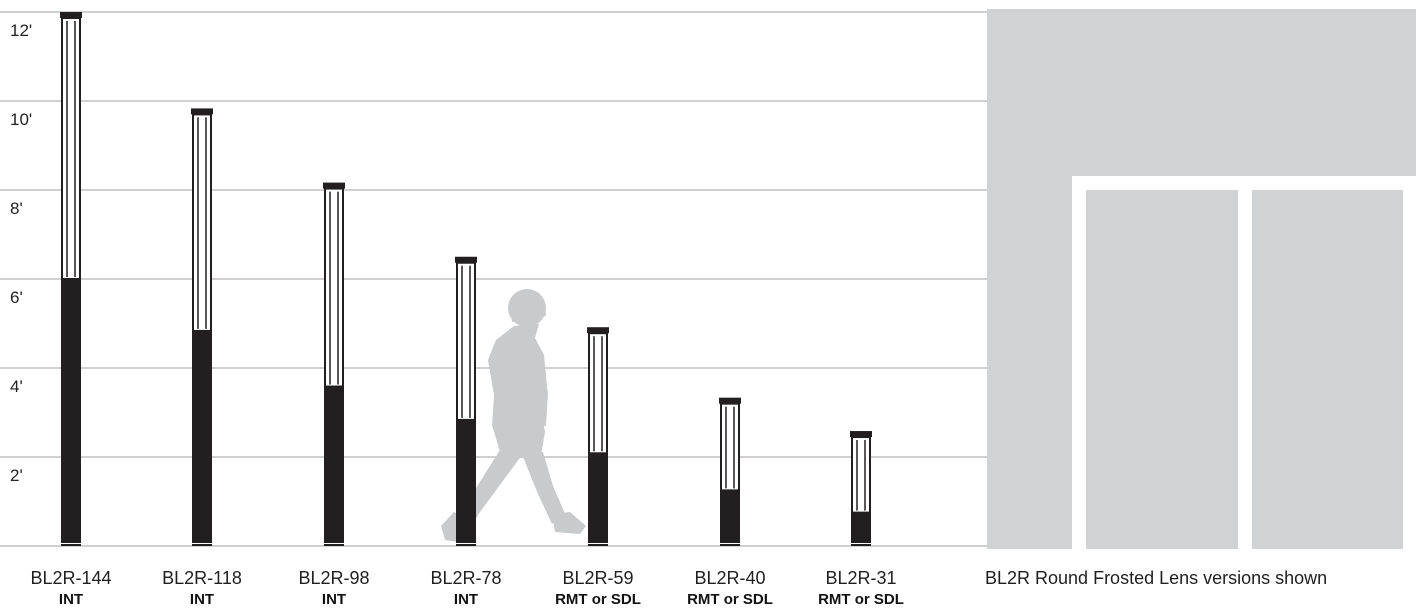 The height and width of the screenshot is (609, 1416). I want to click on bollard-bl2r-78: BL2R-78 INT, so click(466, 432).